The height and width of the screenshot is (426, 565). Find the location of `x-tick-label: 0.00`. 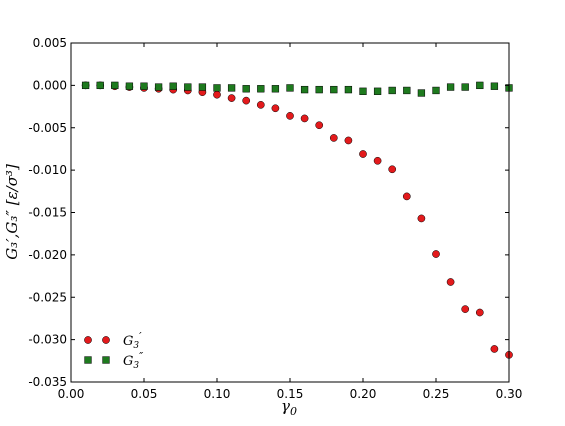

x-tick-label: 0.00 is located at coordinates (71, 394).